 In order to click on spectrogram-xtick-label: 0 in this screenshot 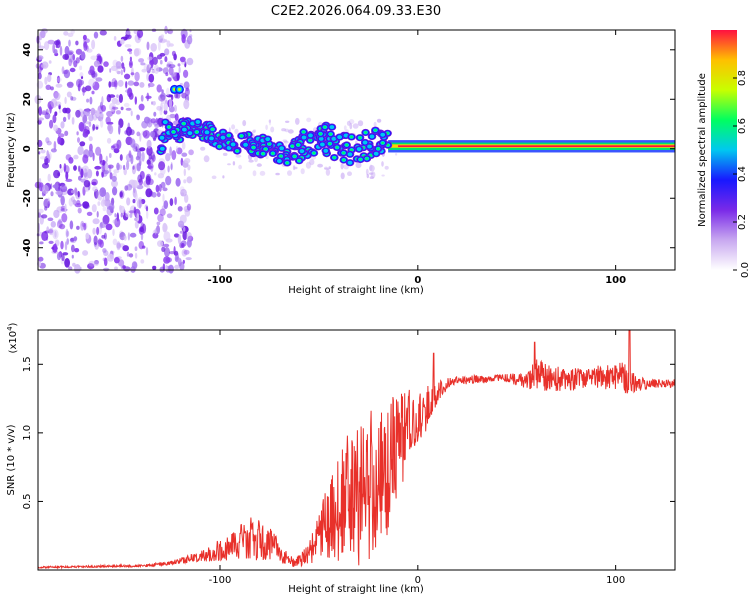, I will do `click(417, 280)`.